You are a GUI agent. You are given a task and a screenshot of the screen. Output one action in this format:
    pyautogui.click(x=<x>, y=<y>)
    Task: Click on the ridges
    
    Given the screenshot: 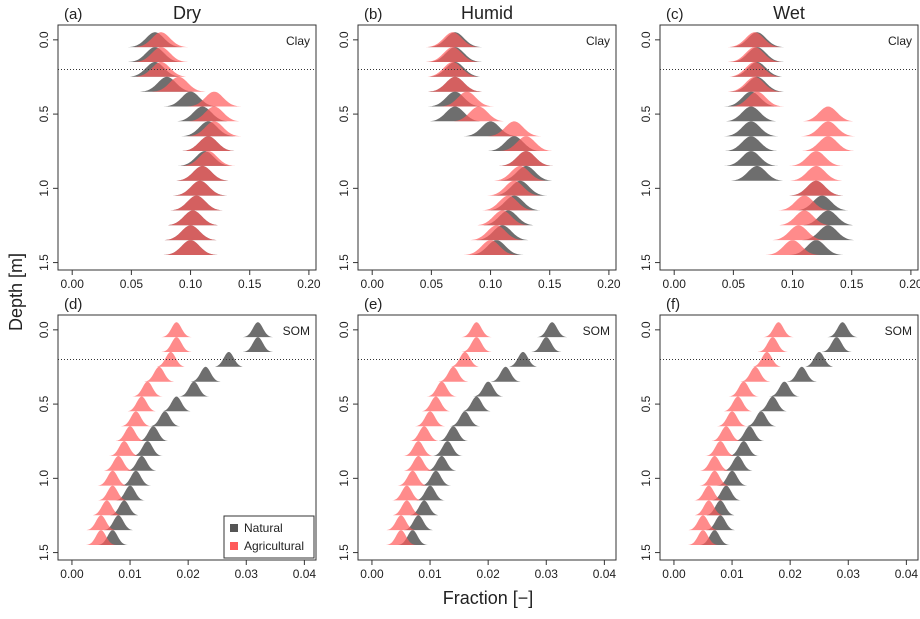 What is the action you would take?
    pyautogui.click(x=477, y=433)
    